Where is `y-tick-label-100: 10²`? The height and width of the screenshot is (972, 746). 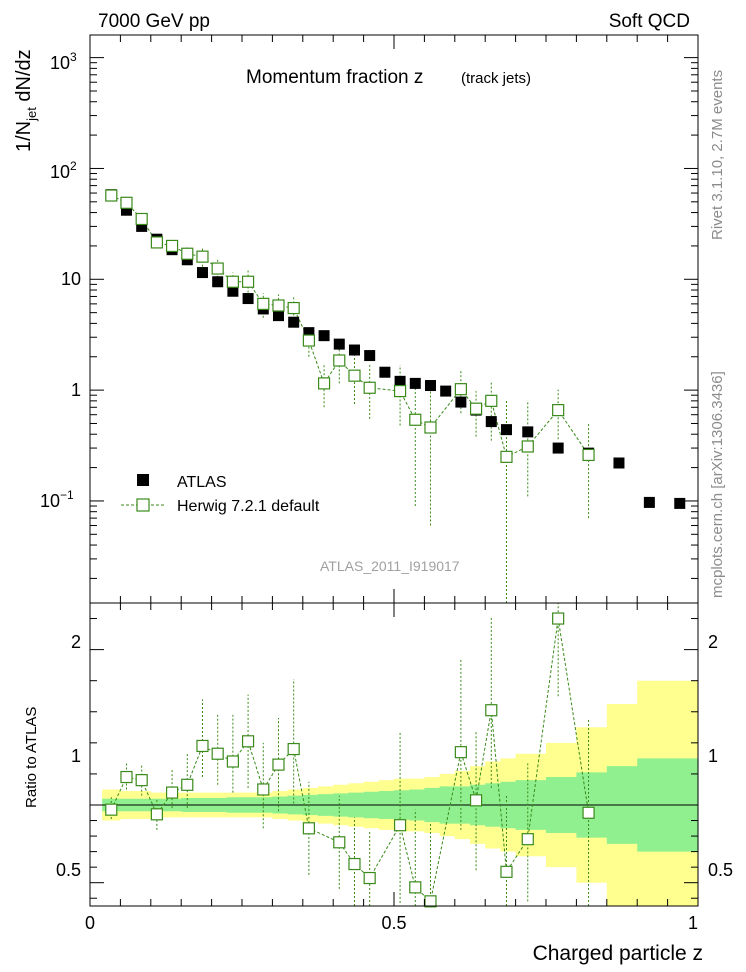 y-tick-label-100: 10² is located at coordinates (63, 170).